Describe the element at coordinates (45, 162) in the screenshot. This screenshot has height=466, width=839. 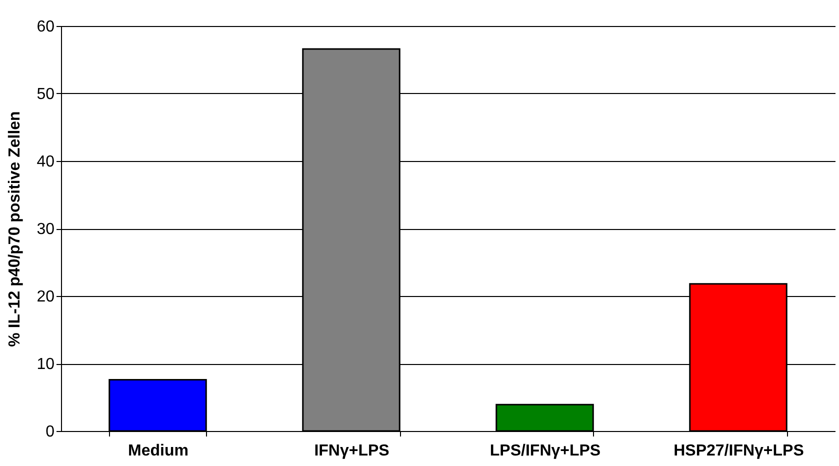
I see `y-tick-label: 40` at that location.